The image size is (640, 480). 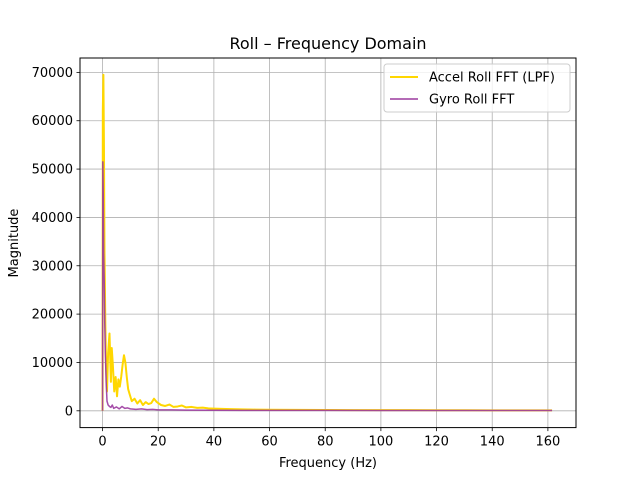 What do you see at coordinates (492, 78) in the screenshot?
I see `legend-label: Accel Roll FFT (LPF)` at bounding box center [492, 78].